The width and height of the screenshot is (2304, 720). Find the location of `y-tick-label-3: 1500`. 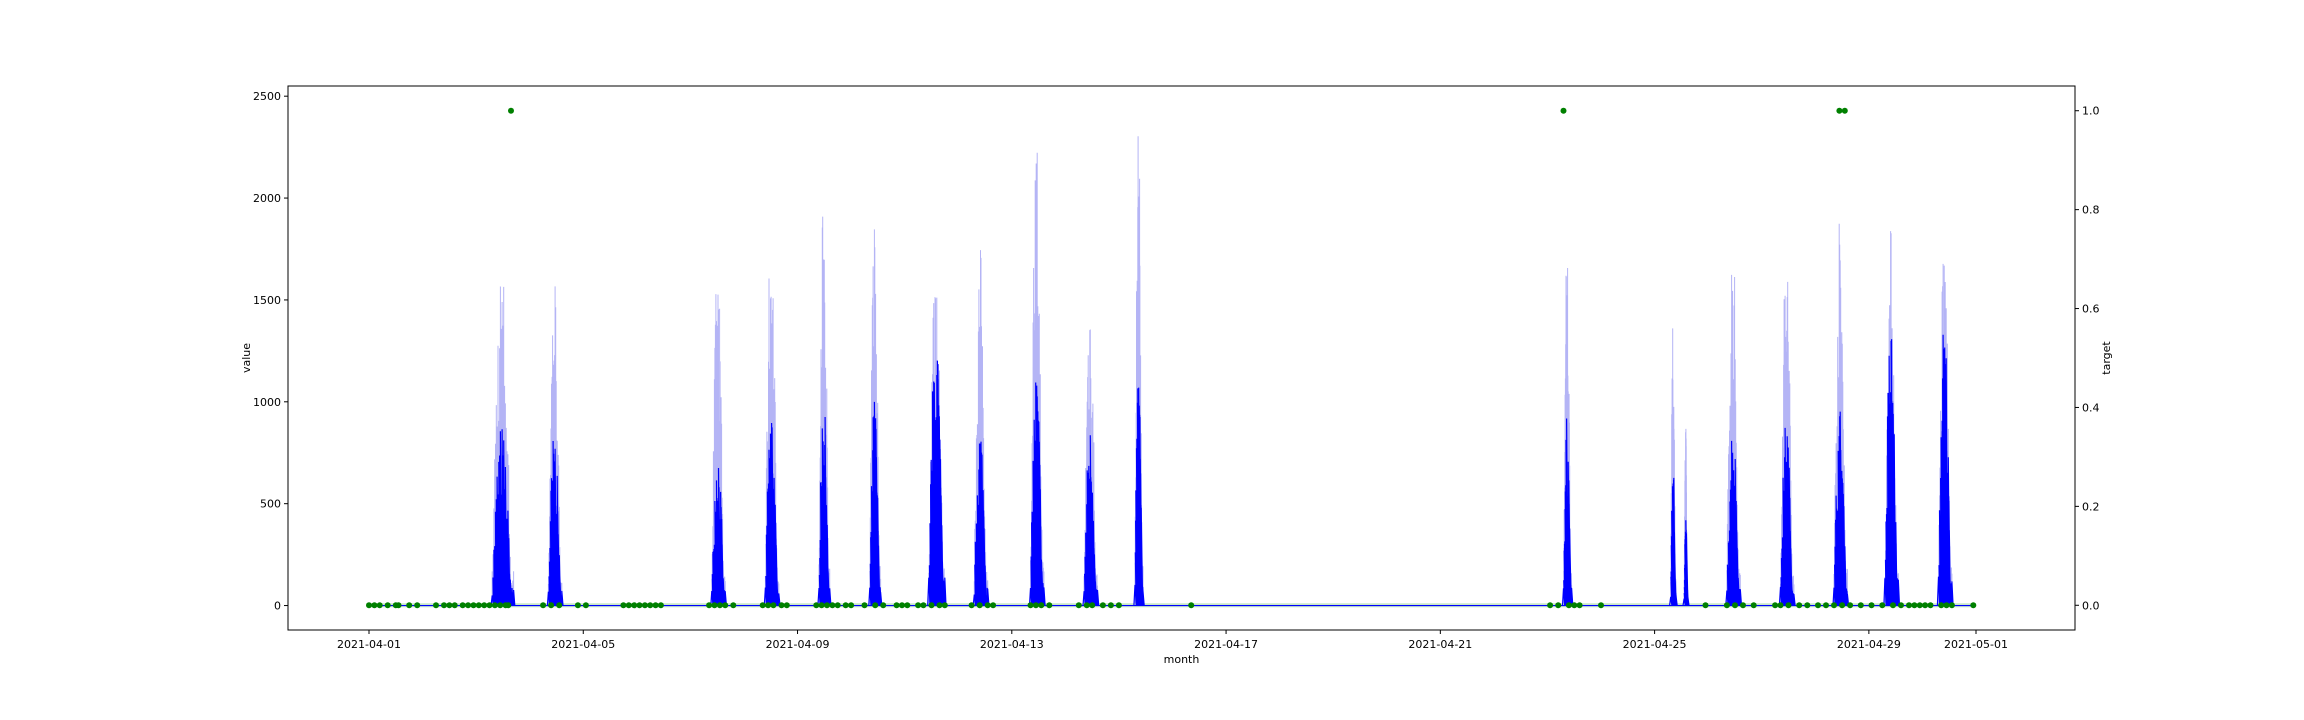

y-tick-label-3: 1500 is located at coordinates (267, 300).